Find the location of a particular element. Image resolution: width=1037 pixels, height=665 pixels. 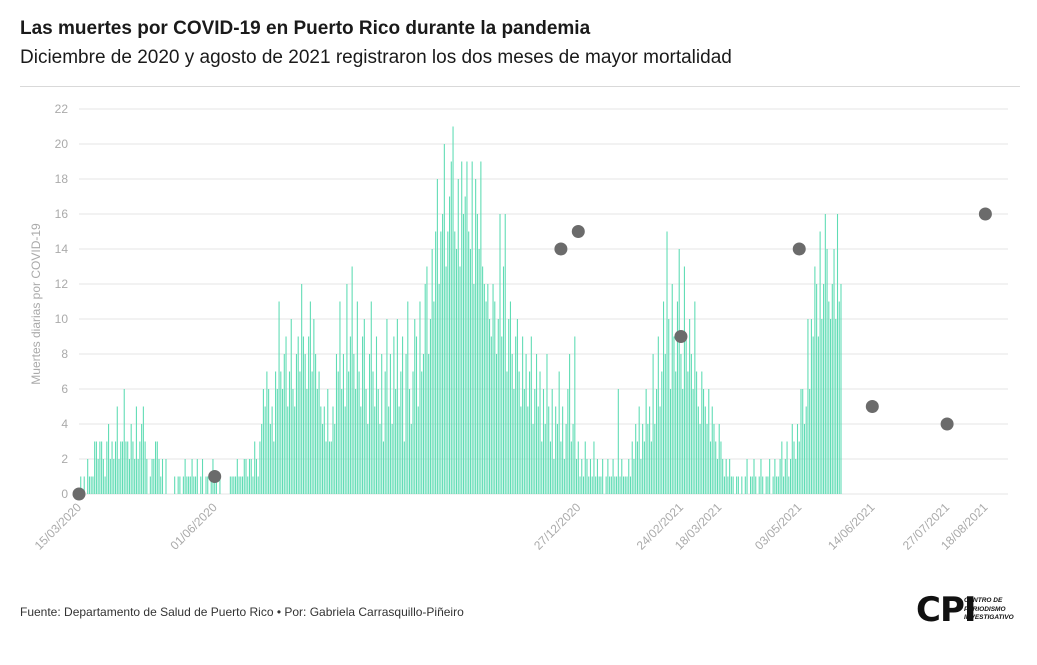

y-tick-label: 12 is located at coordinates (62, 284).